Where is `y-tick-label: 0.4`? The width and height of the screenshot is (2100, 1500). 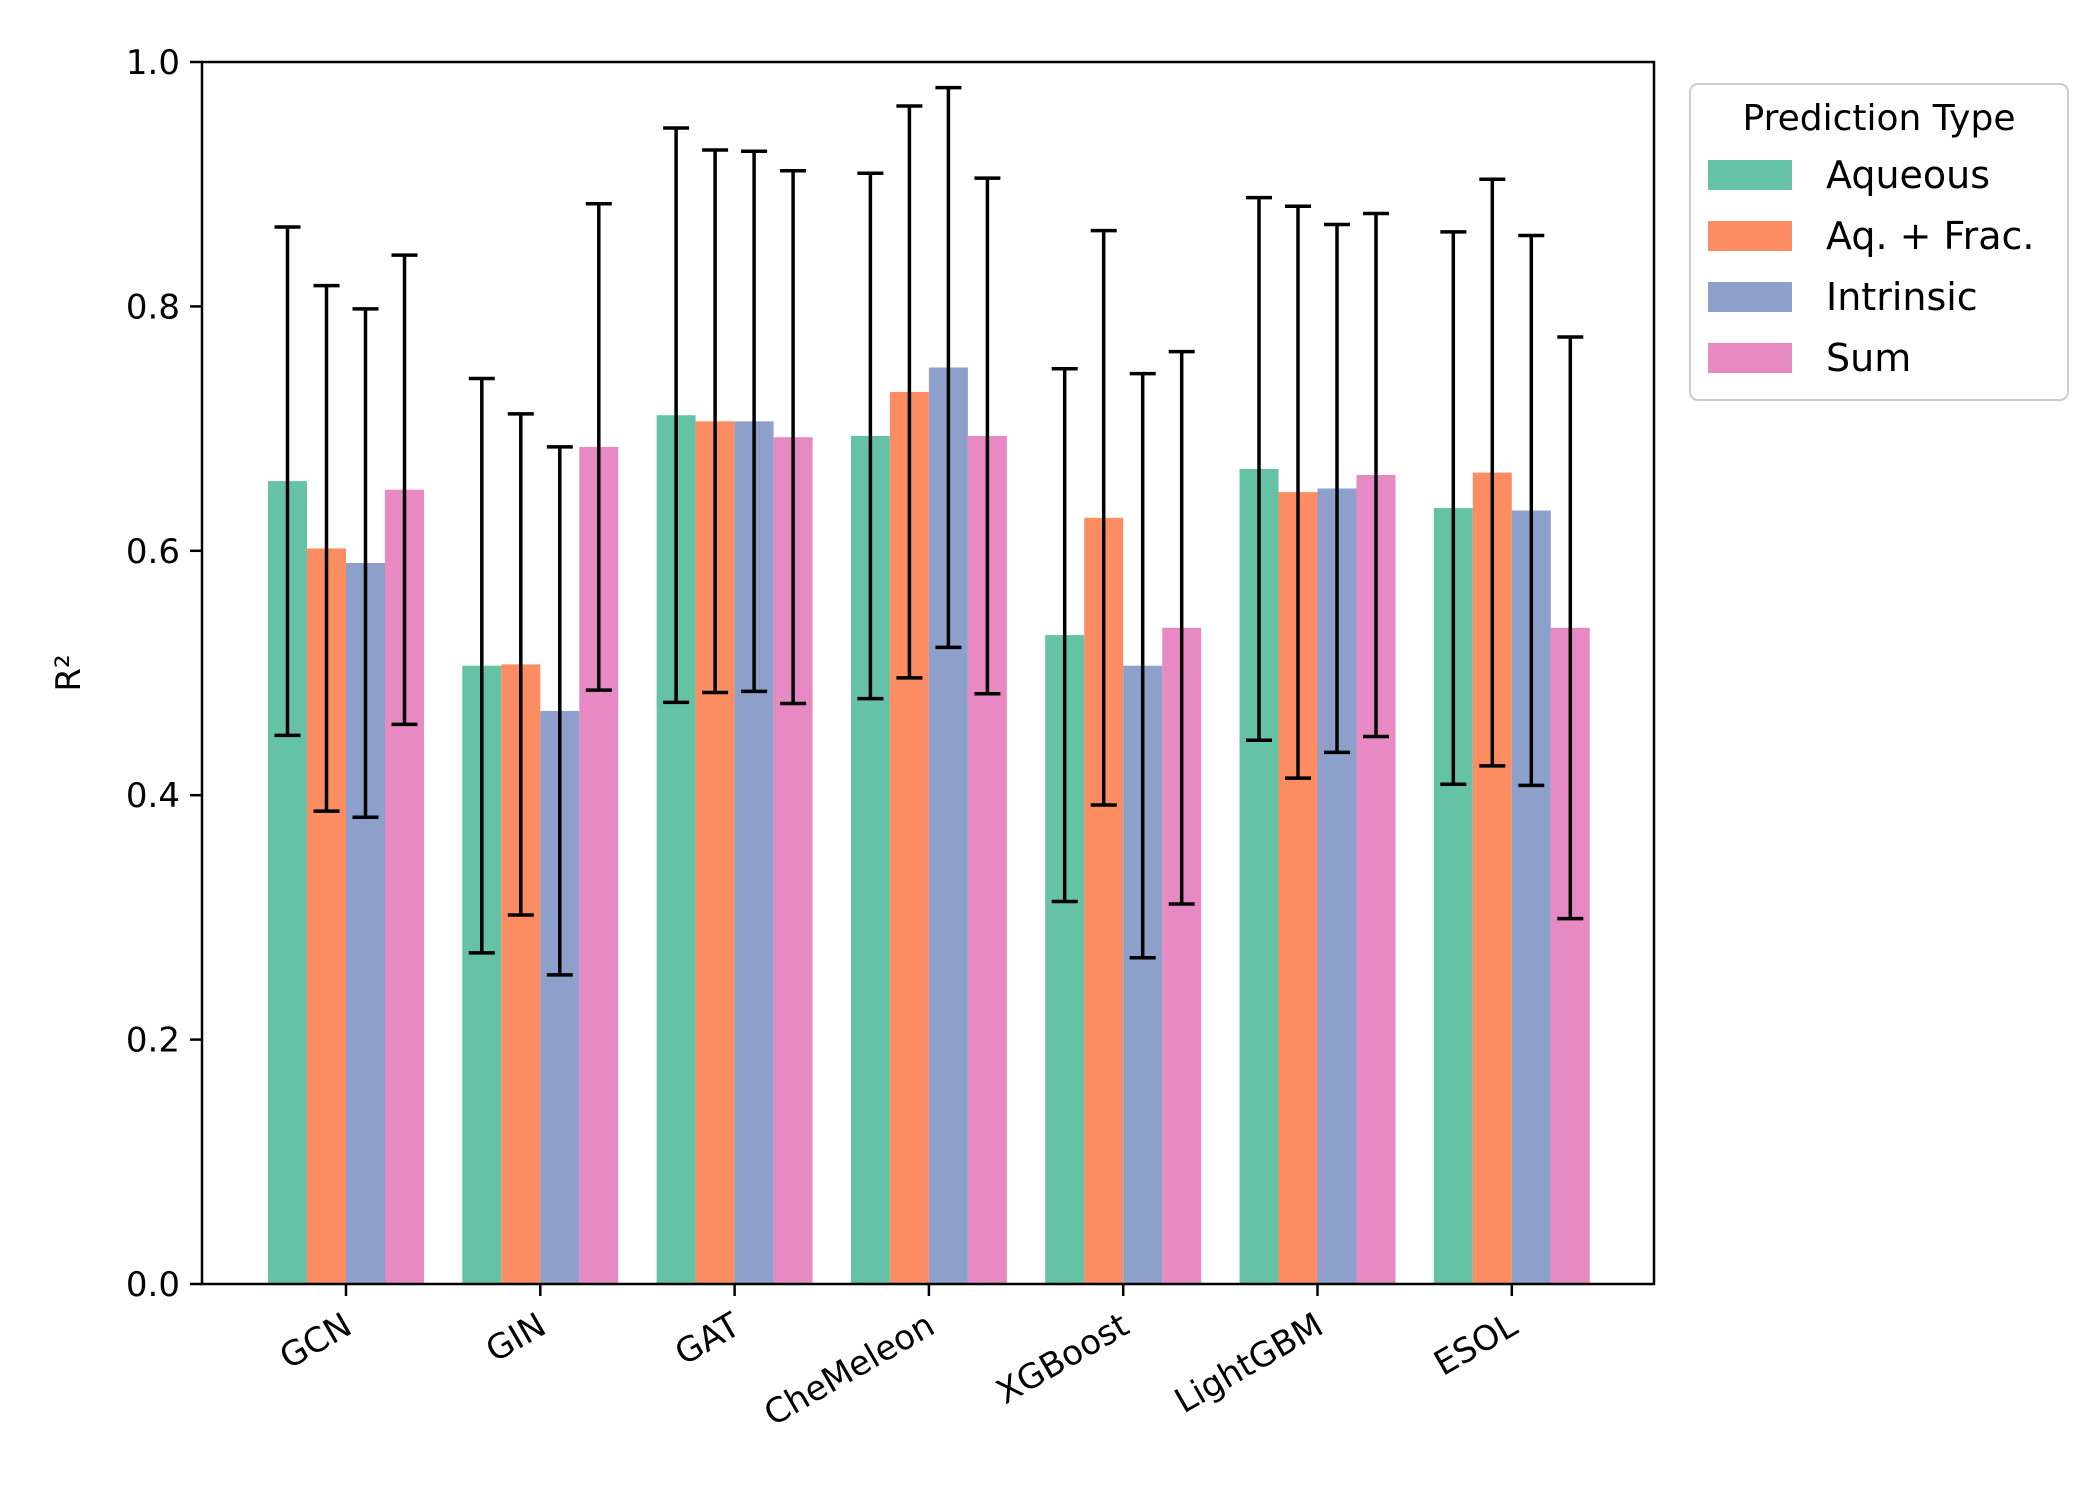 y-tick-label: 0.4 is located at coordinates (153, 796).